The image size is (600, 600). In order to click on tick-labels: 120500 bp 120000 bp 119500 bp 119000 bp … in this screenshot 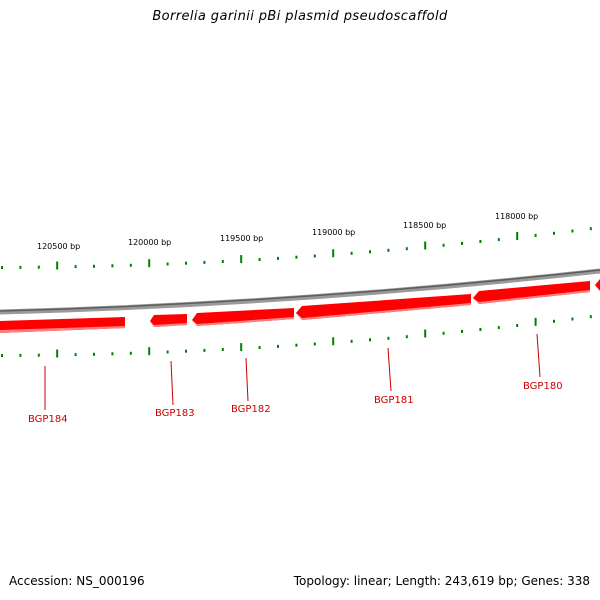, I will do `click(287, 231)`.